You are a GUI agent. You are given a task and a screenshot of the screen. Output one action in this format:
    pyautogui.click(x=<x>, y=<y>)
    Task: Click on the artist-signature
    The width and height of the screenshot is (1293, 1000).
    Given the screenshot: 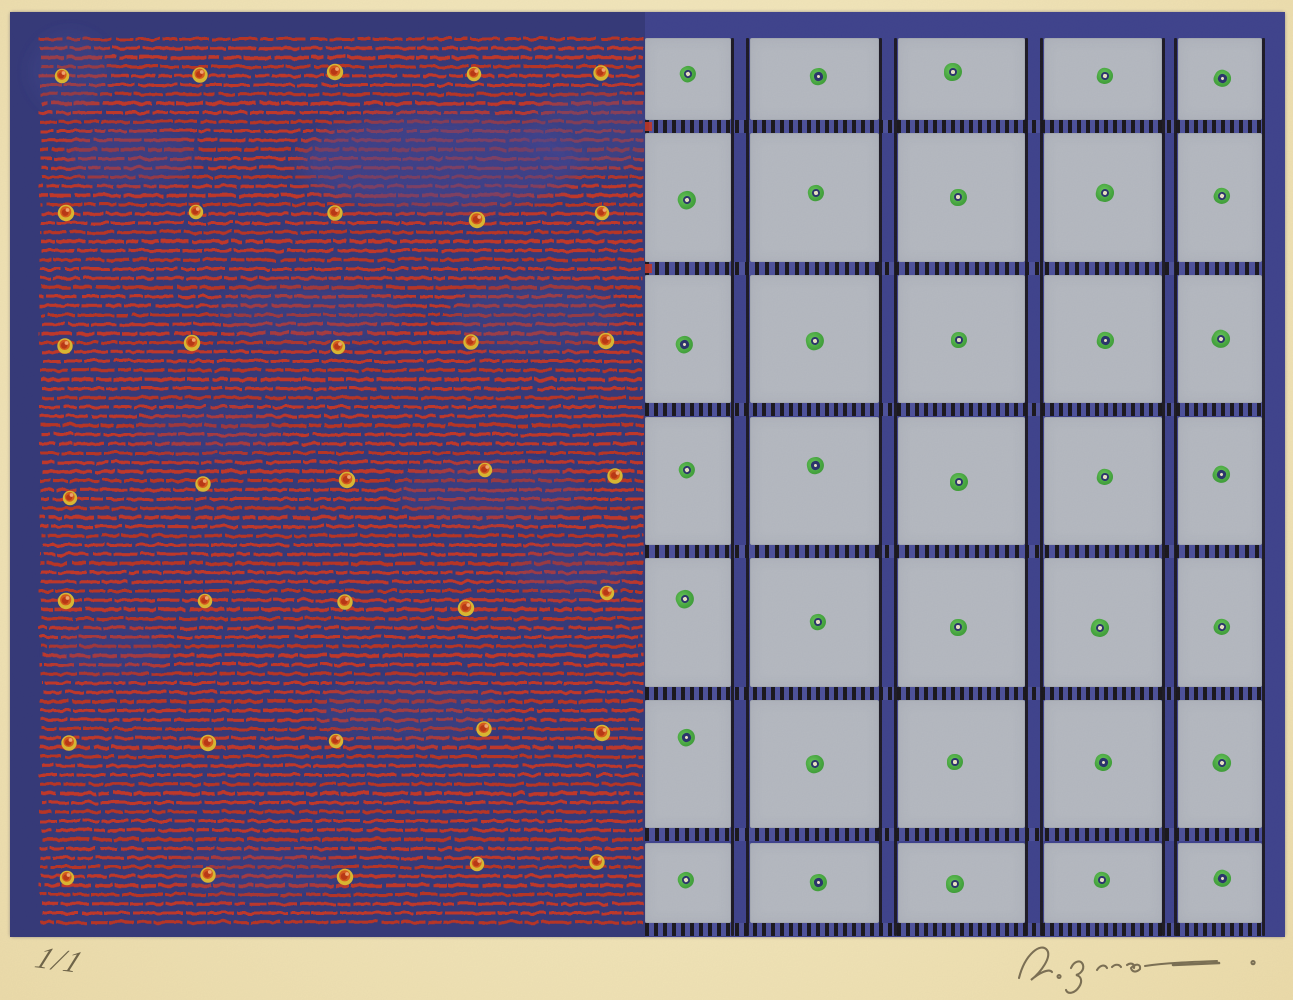 What is the action you would take?
    pyautogui.click(x=1136, y=970)
    